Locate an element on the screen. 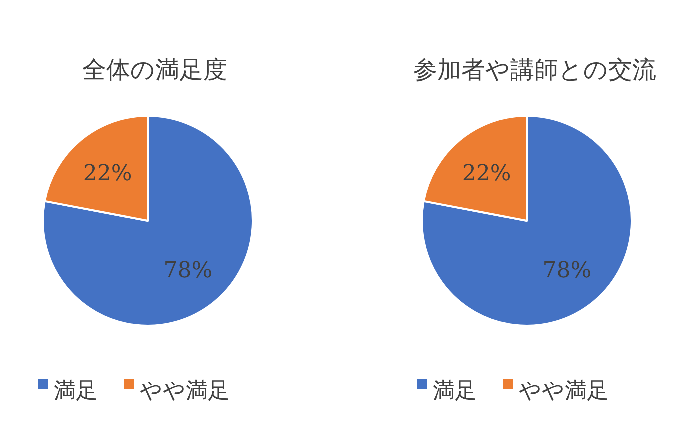 The width and height of the screenshot is (698, 435). chart-title: 全体の満足度 is located at coordinates (155, 70).